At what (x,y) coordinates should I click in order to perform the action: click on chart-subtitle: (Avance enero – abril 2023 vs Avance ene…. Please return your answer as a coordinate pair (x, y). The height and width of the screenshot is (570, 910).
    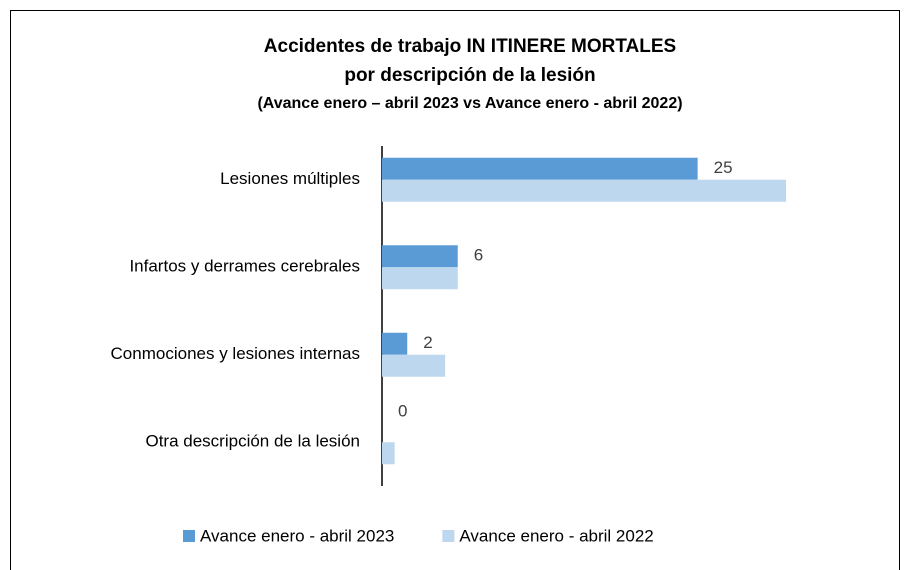
    Looking at the image, I should click on (469, 103).